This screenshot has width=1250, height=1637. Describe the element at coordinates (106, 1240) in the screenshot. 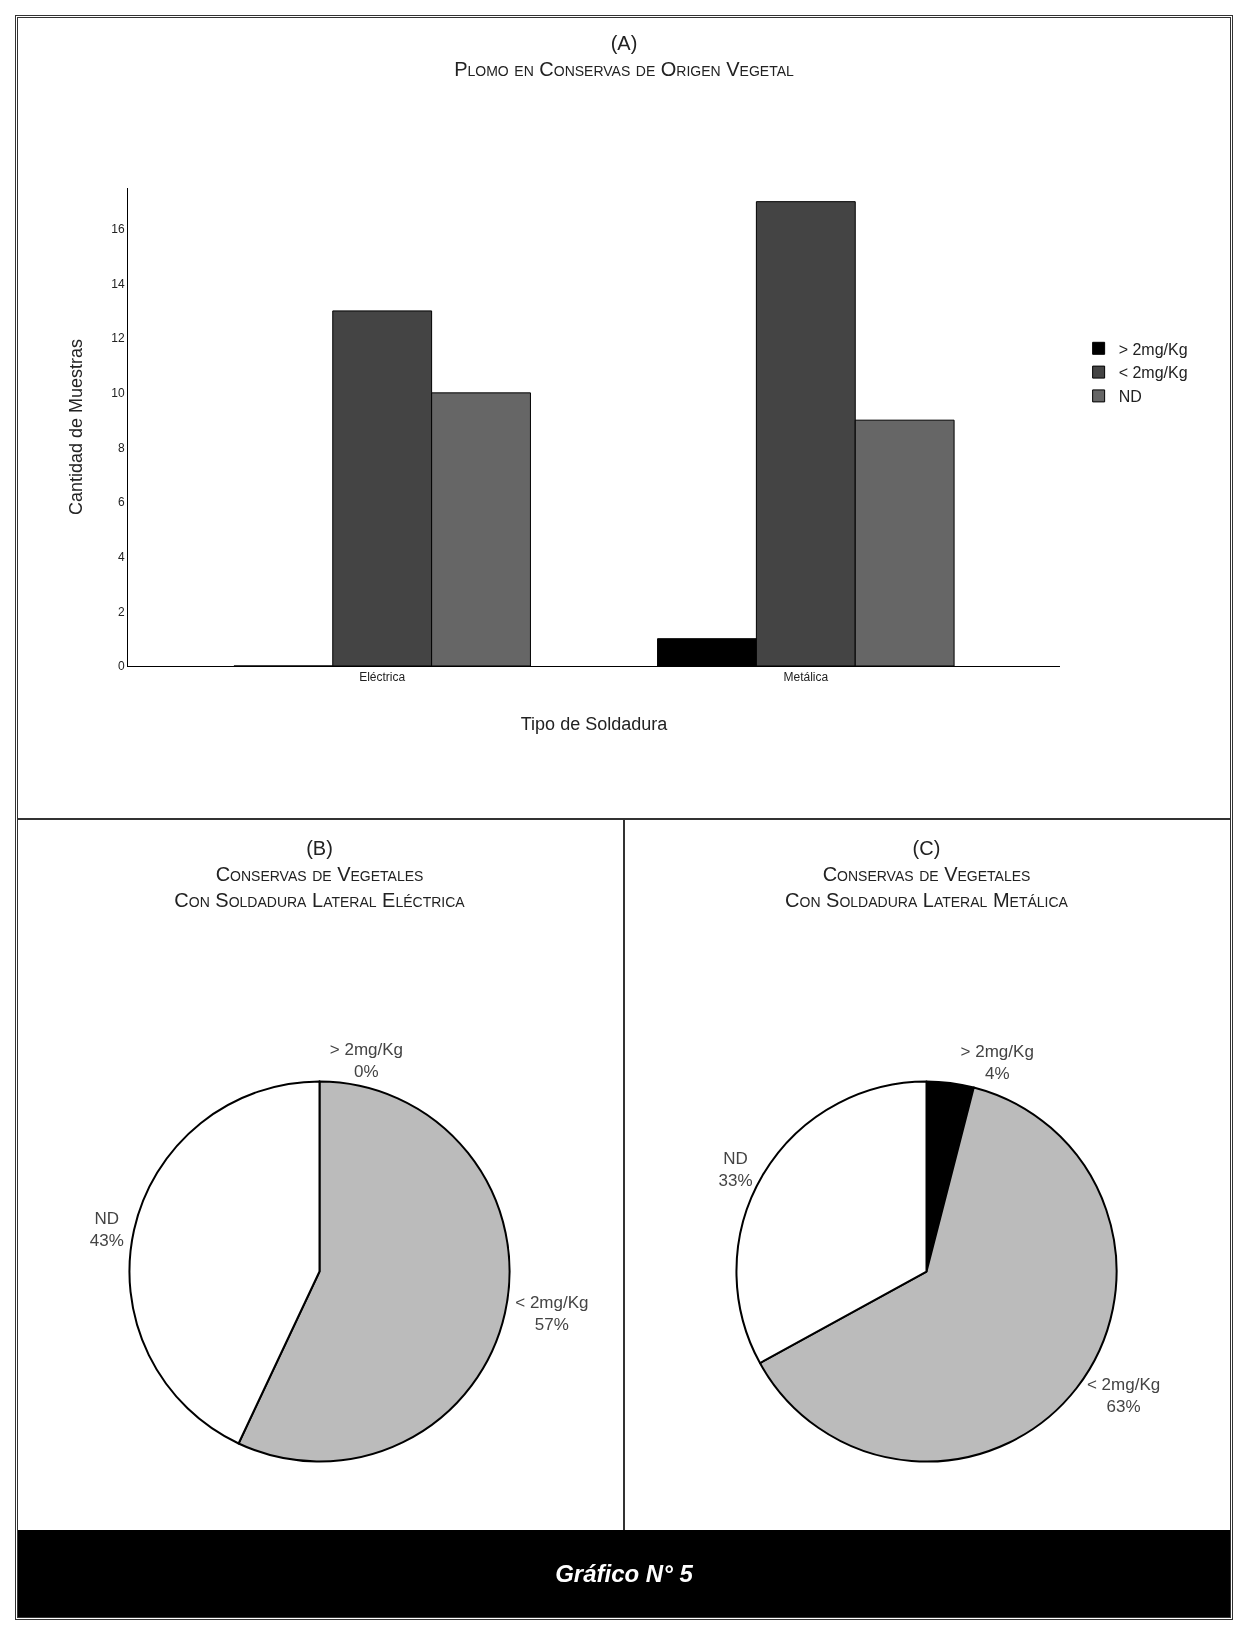

I see `data-label: 43%` at that location.